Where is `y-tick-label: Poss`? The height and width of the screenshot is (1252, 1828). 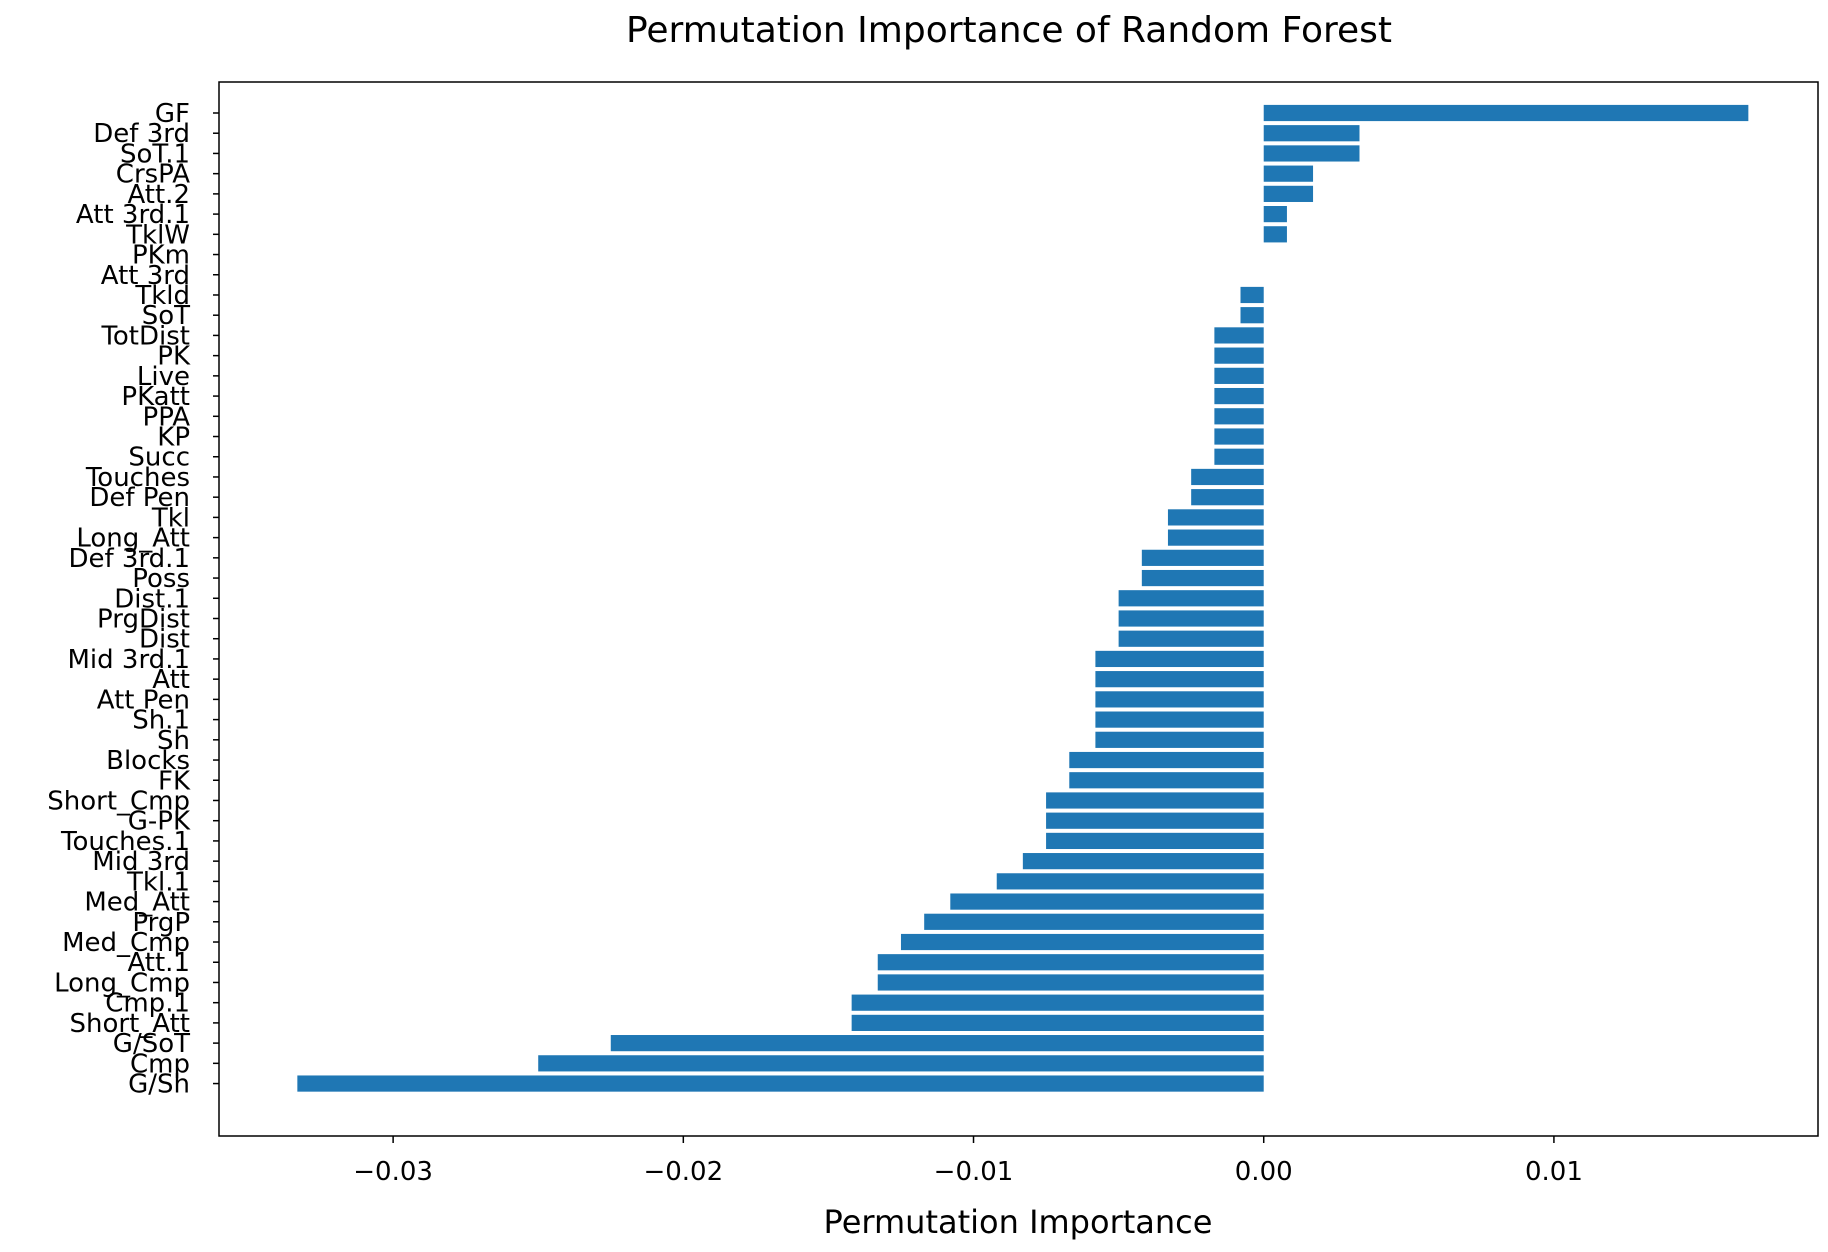 y-tick-label: Poss is located at coordinates (161, 579).